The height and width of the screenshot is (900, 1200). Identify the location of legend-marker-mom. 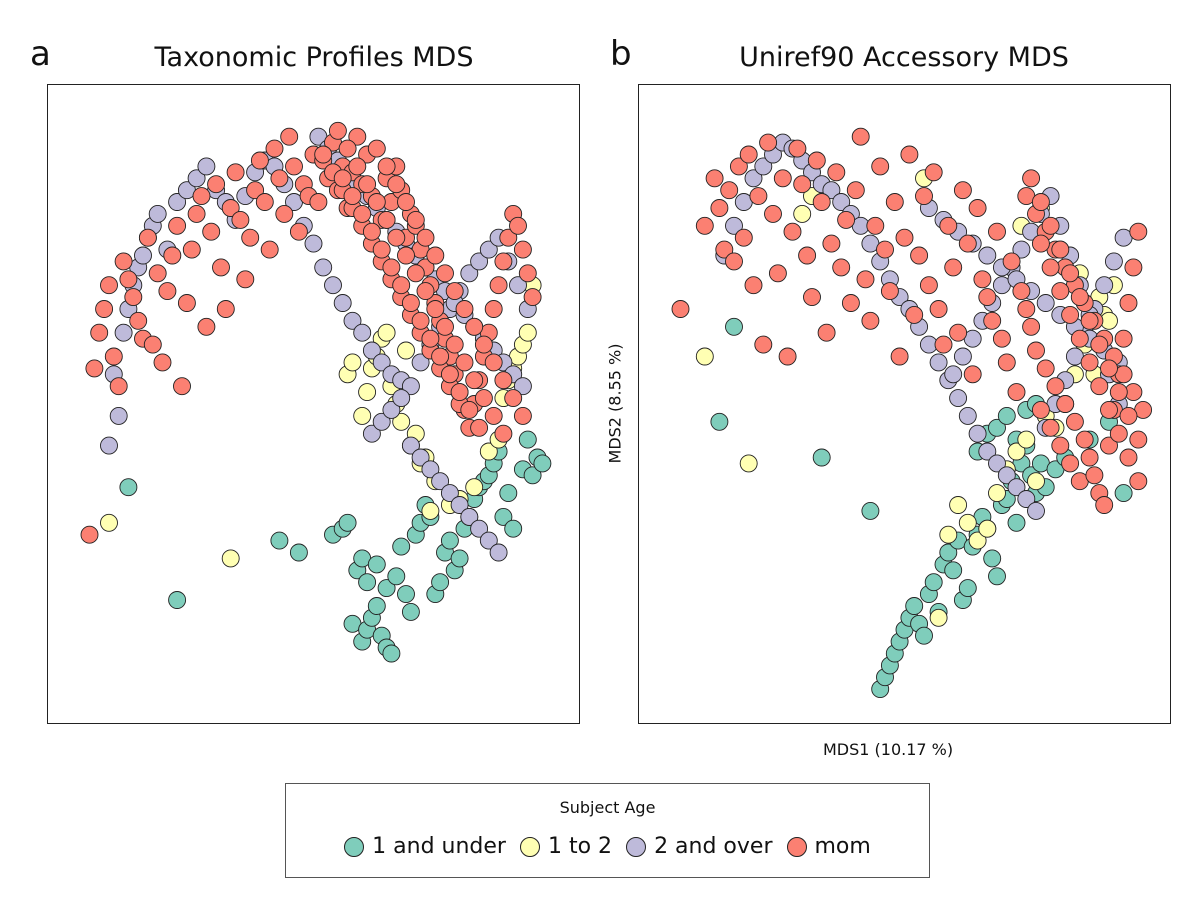
(796, 846).